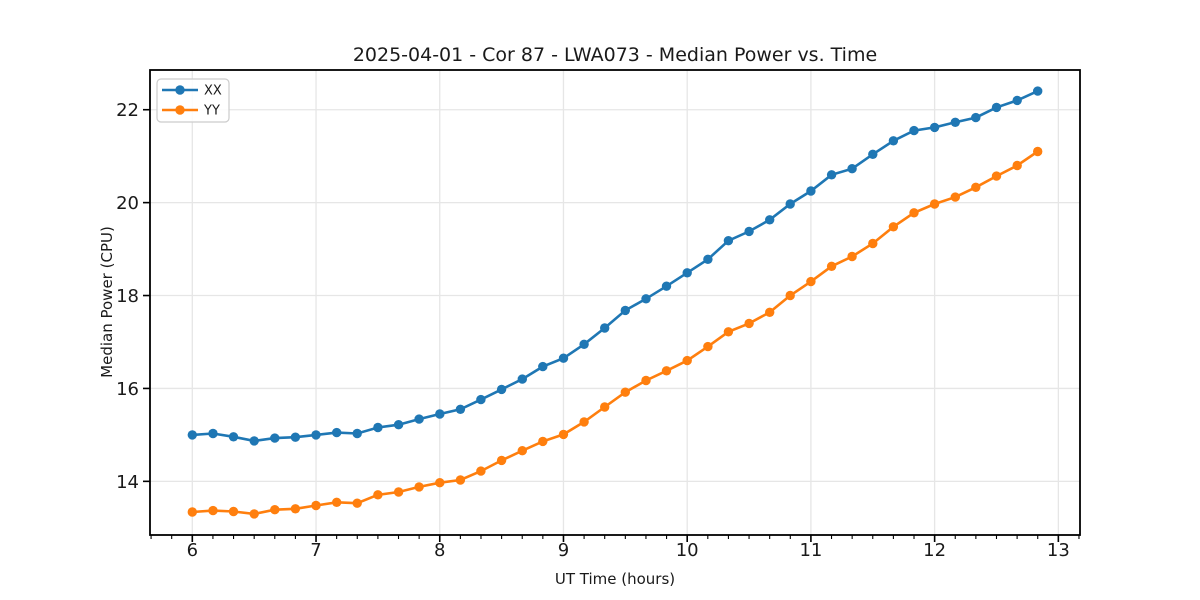 The width and height of the screenshot is (1200, 600). Describe the element at coordinates (107, 302) in the screenshot. I see `y-axis-label: Median Power (CPU)` at that location.